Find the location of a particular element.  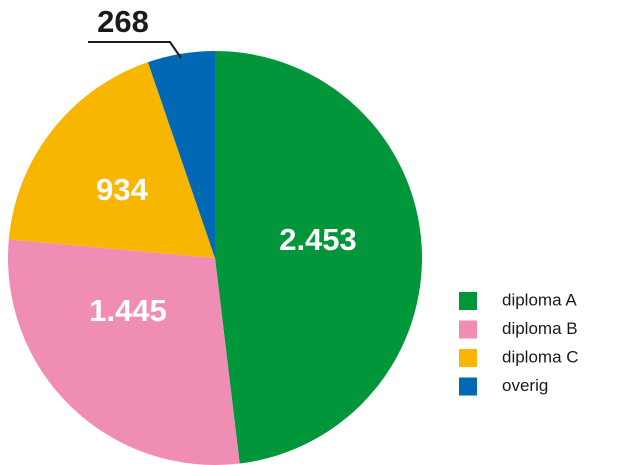

data-label: 268 is located at coordinates (123, 21).